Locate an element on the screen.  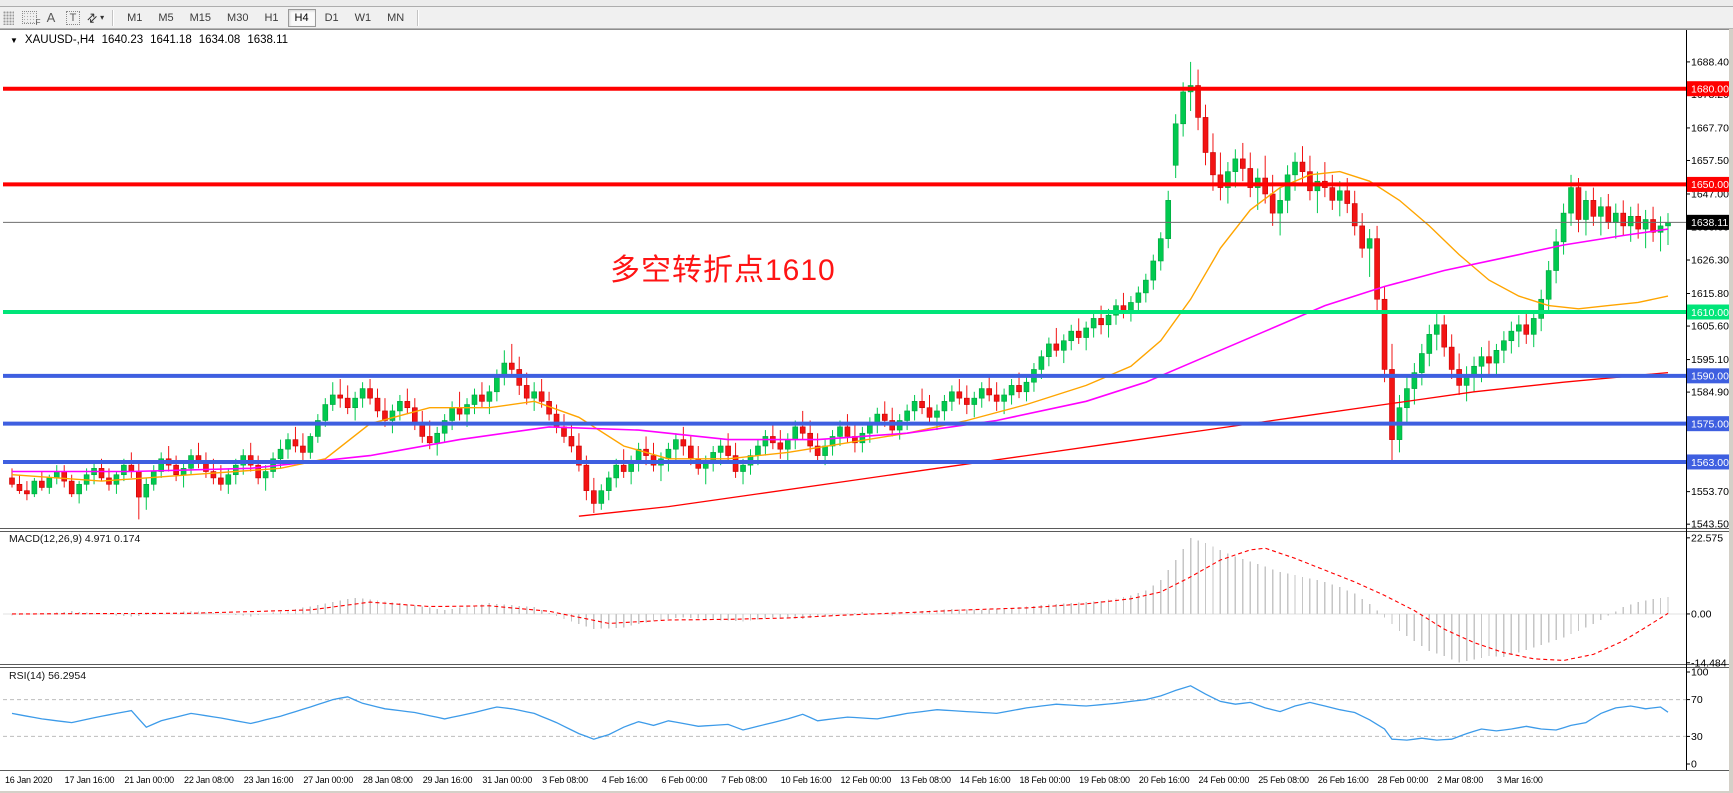
date-label: 10 Feb 16:00 is located at coordinates (806, 780).